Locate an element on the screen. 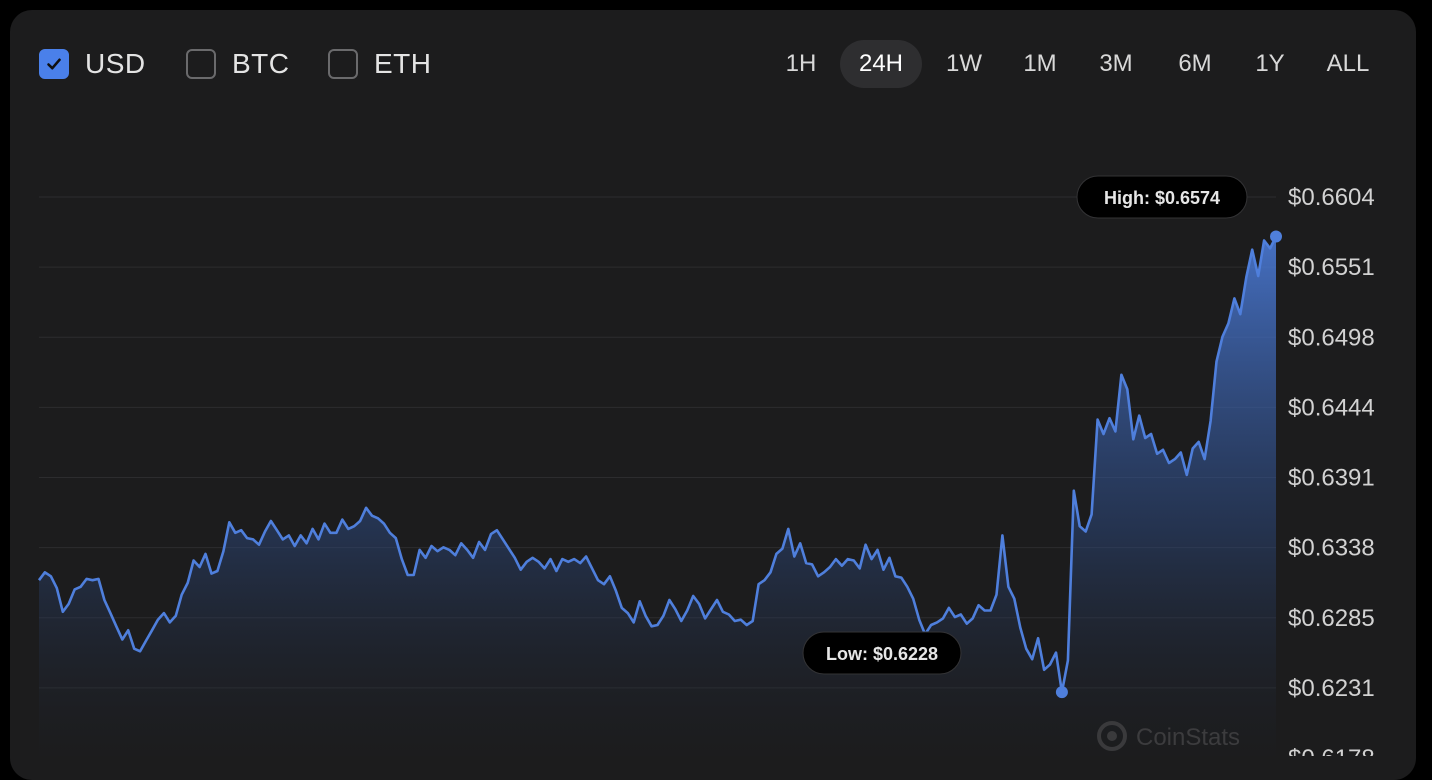 The height and width of the screenshot is (780, 1432). tab-1w: 1W is located at coordinates (964, 63).